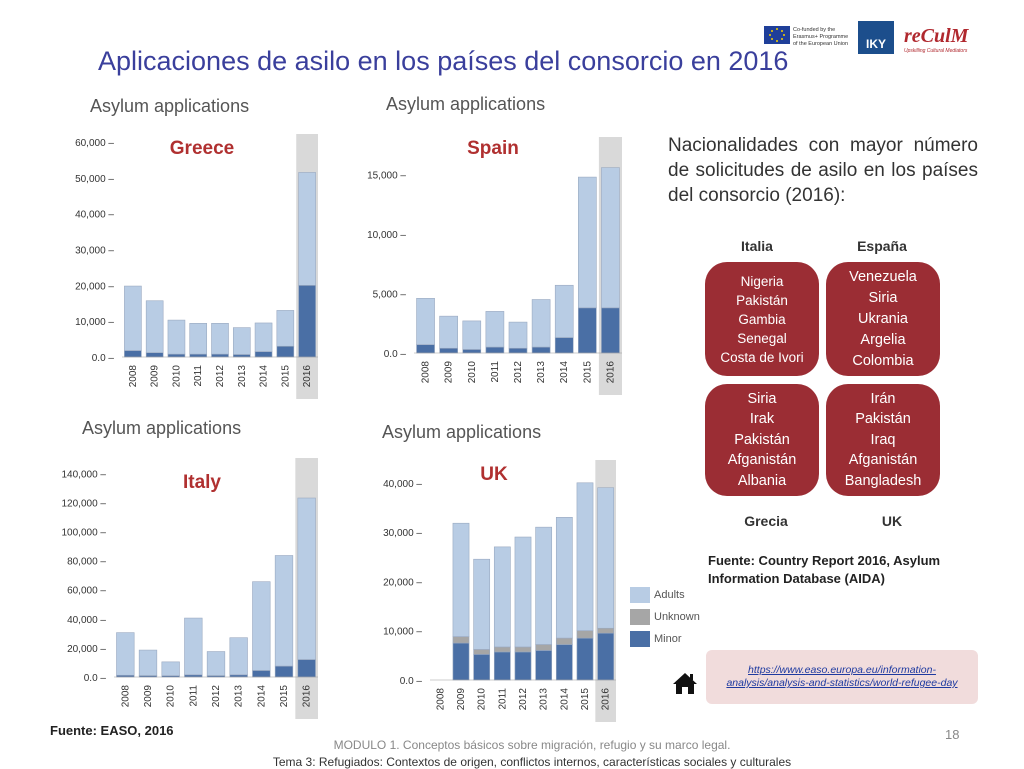 The height and width of the screenshot is (769, 1024). Describe the element at coordinates (220, 339) in the screenshot. I see `bar-greece-2012-adults` at that location.